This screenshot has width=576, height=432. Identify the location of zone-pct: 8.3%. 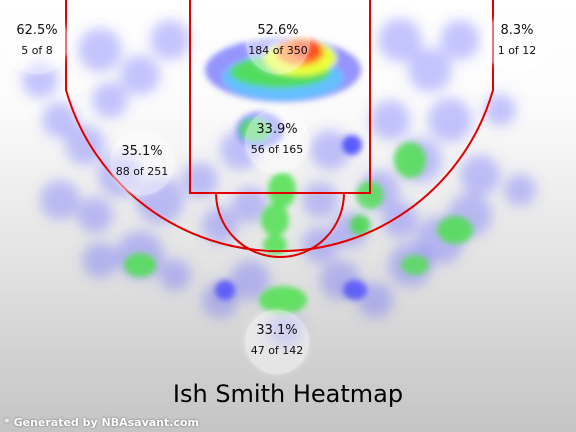
(517, 30).